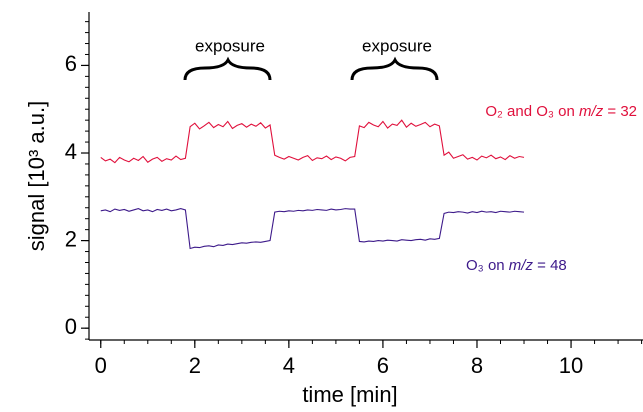 The height and width of the screenshot is (412, 643). I want to click on x-tick-label: 0, so click(101, 365).